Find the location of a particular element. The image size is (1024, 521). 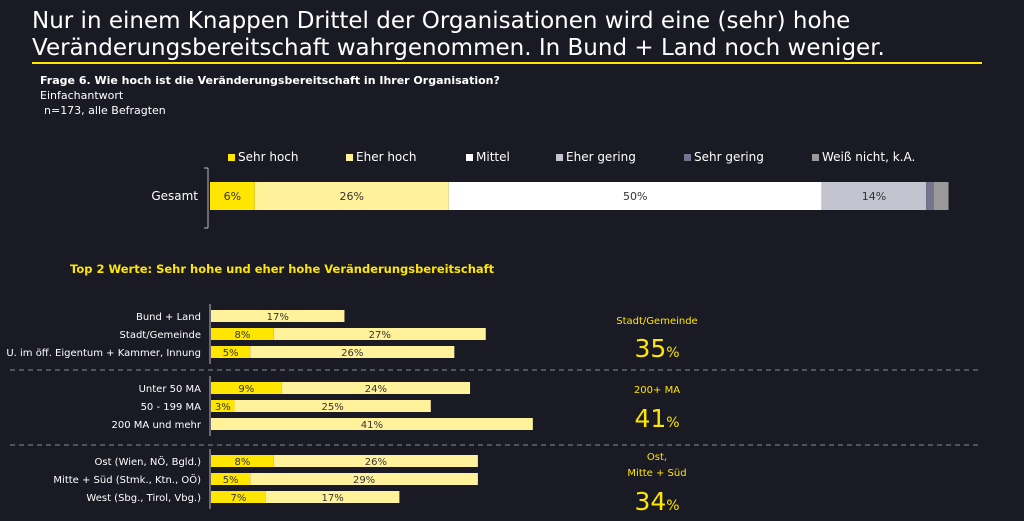

legend-label: Mittel is located at coordinates (493, 157).